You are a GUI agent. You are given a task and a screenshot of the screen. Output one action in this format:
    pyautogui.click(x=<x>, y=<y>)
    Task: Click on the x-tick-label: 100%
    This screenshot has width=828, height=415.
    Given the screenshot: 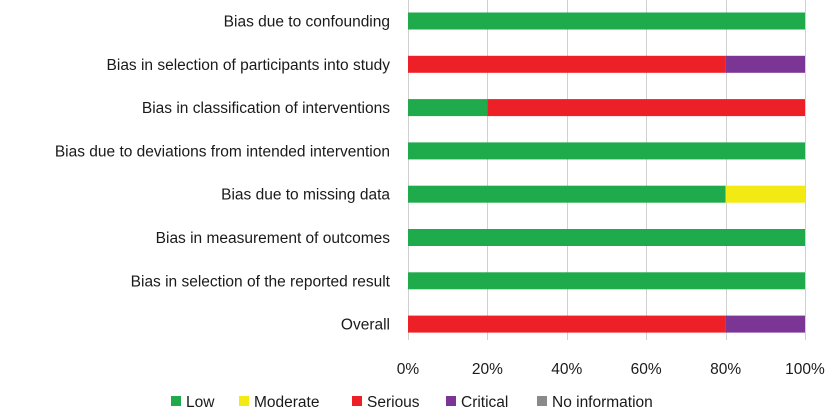 What is the action you would take?
    pyautogui.click(x=805, y=369)
    